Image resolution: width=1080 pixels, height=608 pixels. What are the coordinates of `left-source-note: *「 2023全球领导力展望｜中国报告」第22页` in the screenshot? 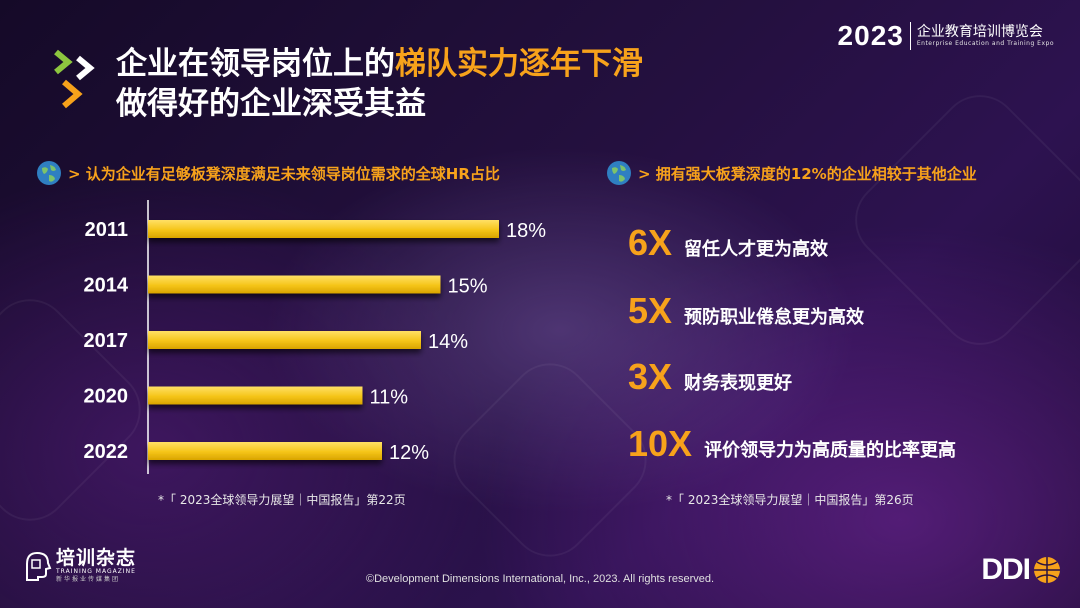 It's located at (282, 500).